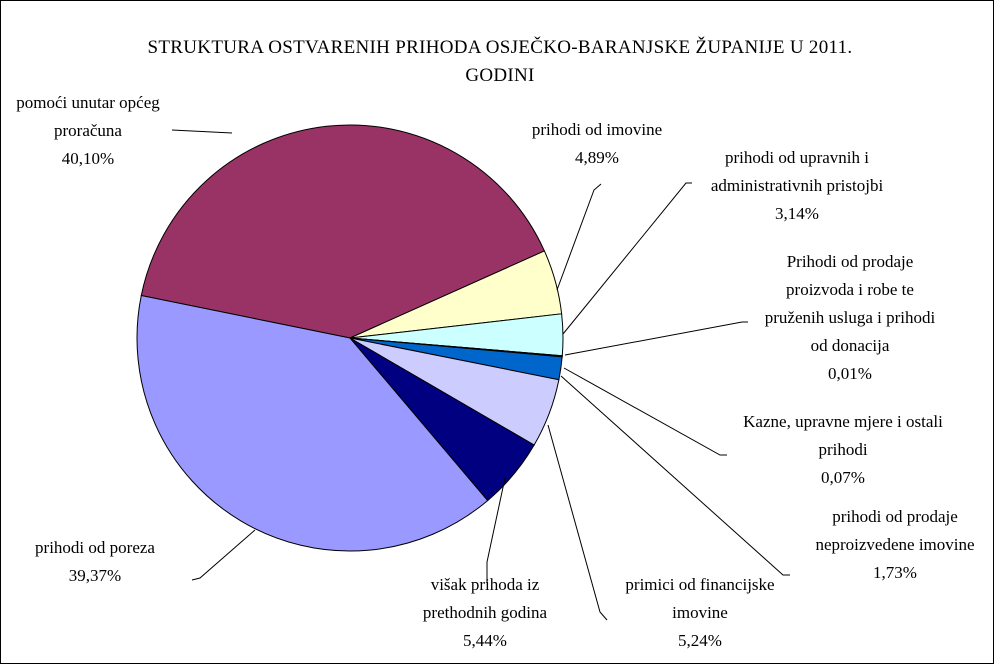 The height and width of the screenshot is (664, 994). I want to click on category-label: prihodi od imovine, so click(597, 129).